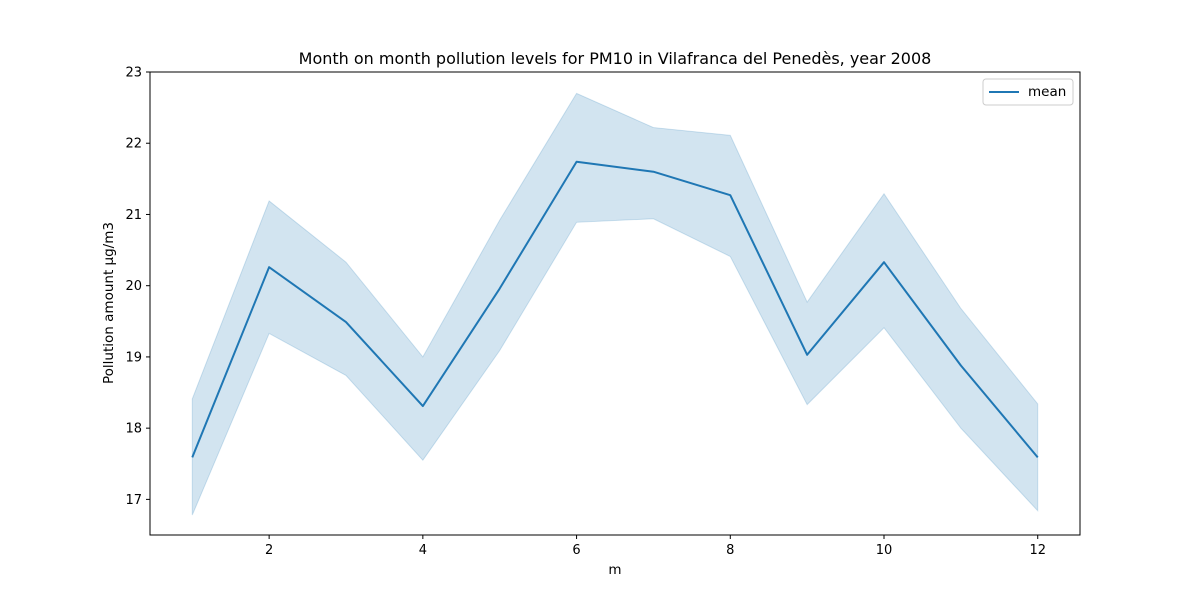 The height and width of the screenshot is (604, 1200). I want to click on x-tick-label: 6, so click(576, 550).